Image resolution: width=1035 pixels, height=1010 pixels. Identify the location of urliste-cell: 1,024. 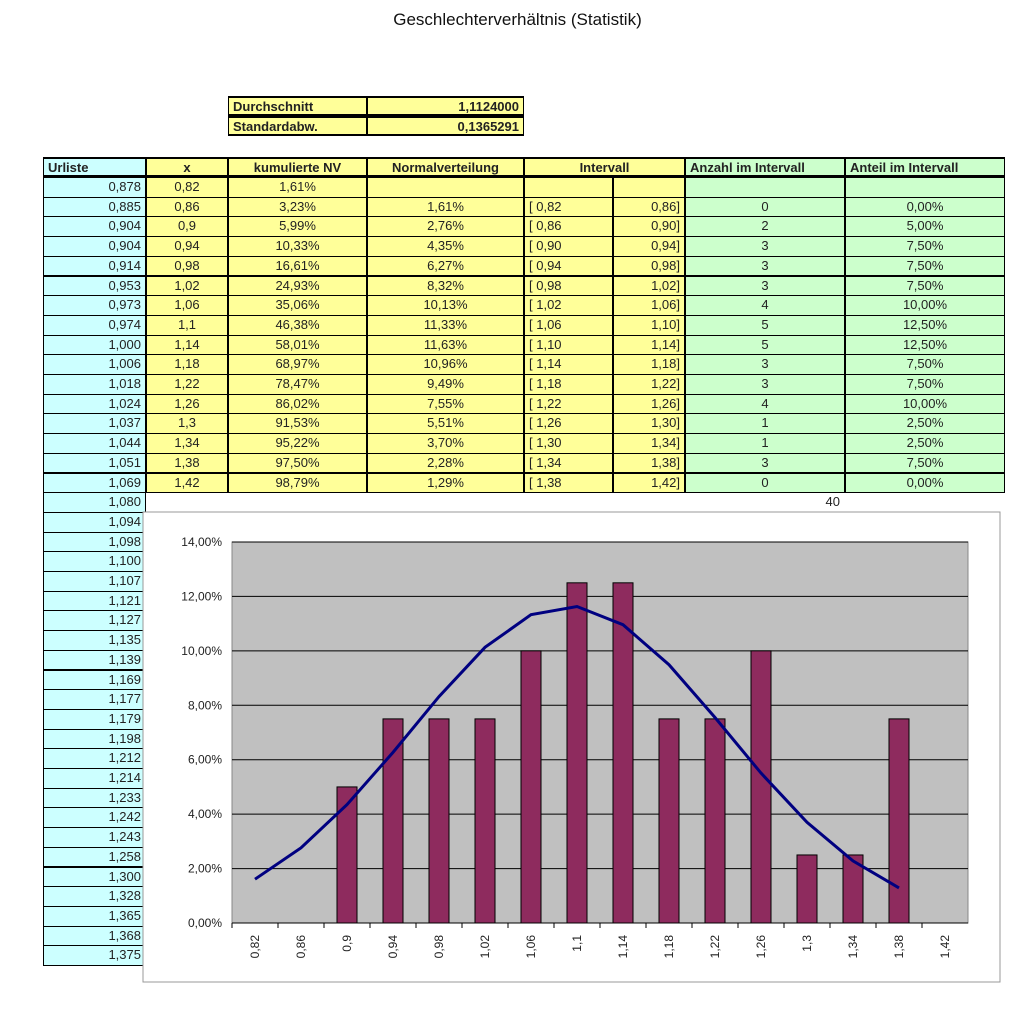
(94, 404).